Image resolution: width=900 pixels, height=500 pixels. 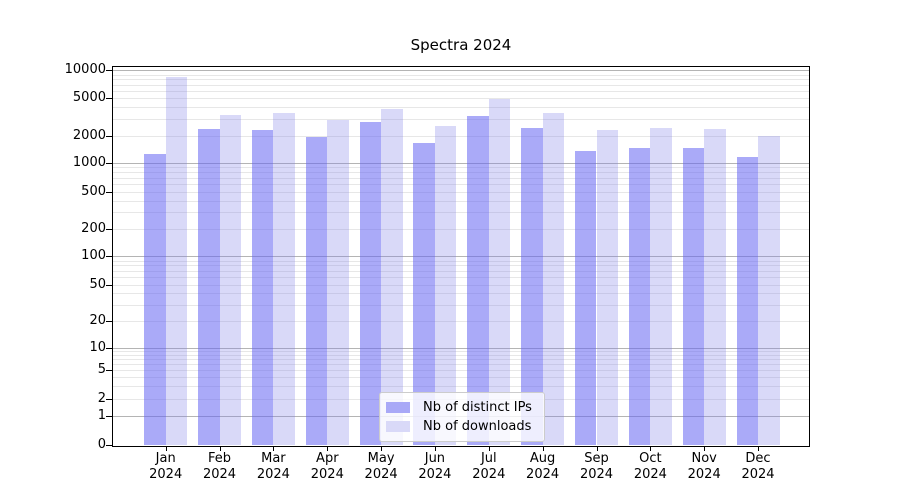 I want to click on x-tick-label-feb: Feb 2024, so click(x=219, y=466).